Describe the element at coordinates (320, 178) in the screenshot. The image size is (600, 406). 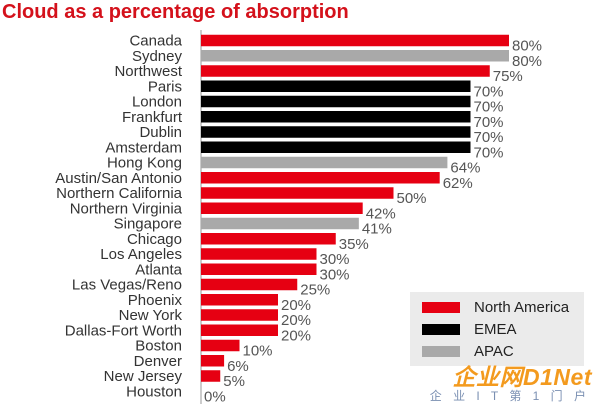
I see `bar-austin-san-antonio` at that location.